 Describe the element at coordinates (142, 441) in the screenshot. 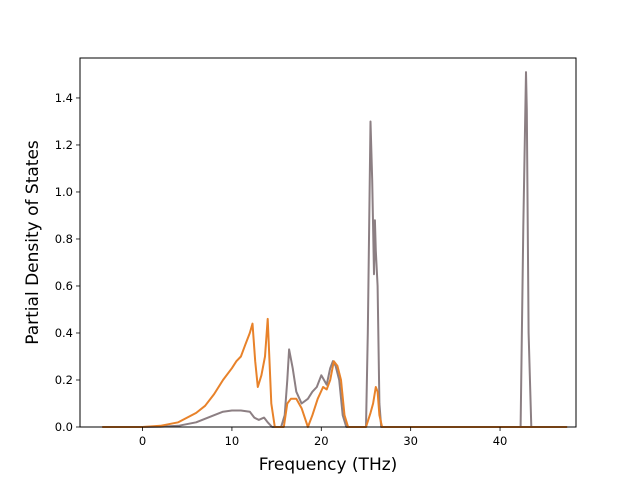

I see `x-tick-label: 0` at that location.